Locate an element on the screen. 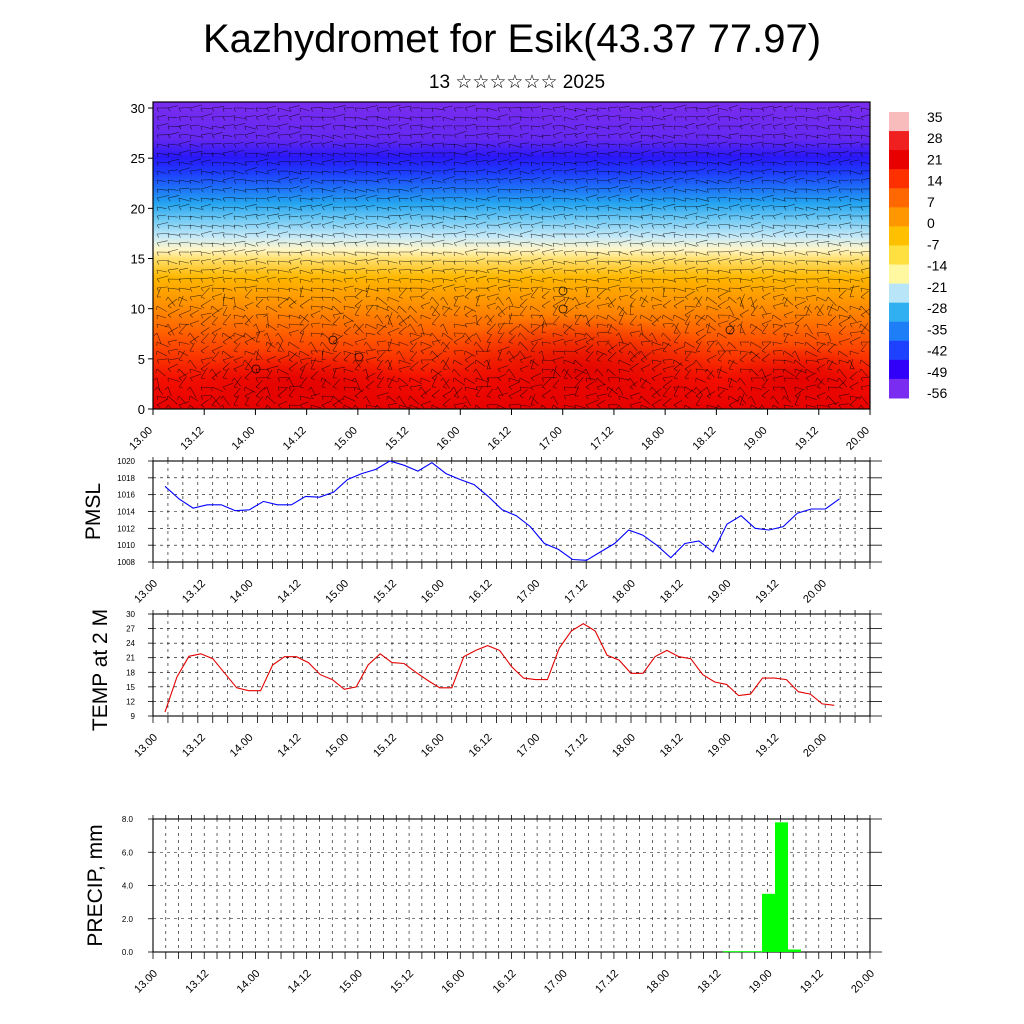 Image resolution: width=1024 pixels, height=1024 pixels. xsec-ytick-label: 10 is located at coordinates (138, 309).